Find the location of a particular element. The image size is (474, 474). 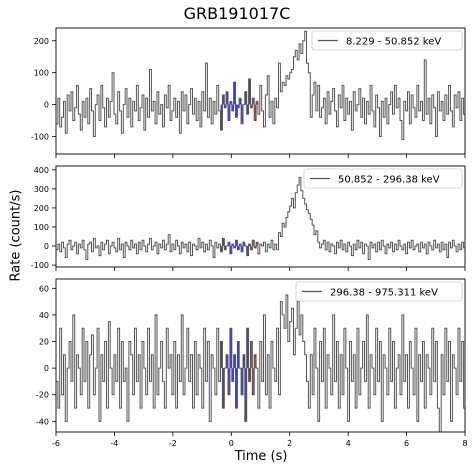

x-tick-label: 8 is located at coordinates (464, 443).